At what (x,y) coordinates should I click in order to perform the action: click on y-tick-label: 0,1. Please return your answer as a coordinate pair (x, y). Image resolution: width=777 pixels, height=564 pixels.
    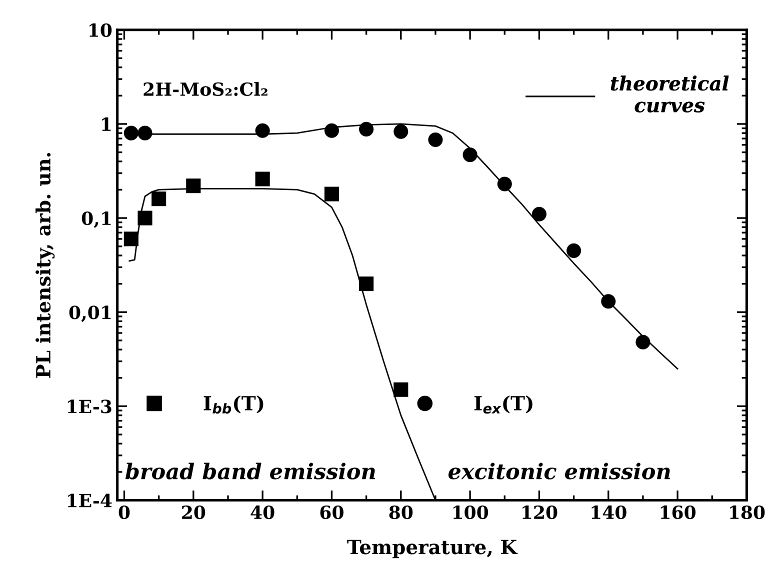
    Looking at the image, I should click on (96, 220).